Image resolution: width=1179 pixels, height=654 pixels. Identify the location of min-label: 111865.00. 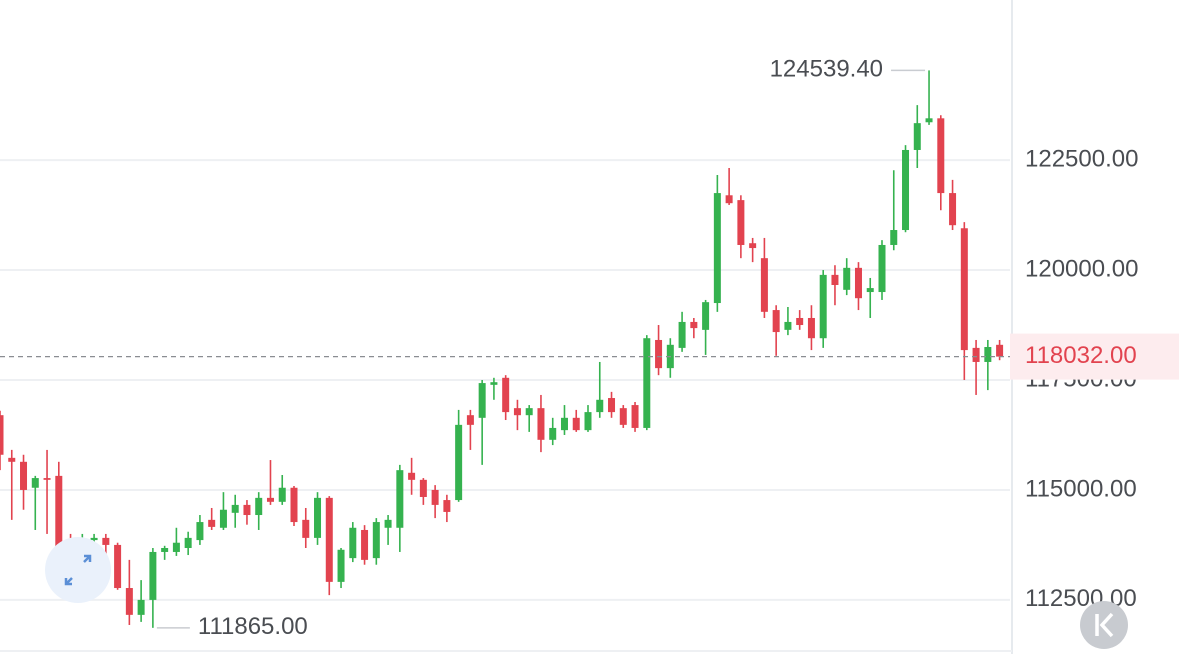
(253, 626).